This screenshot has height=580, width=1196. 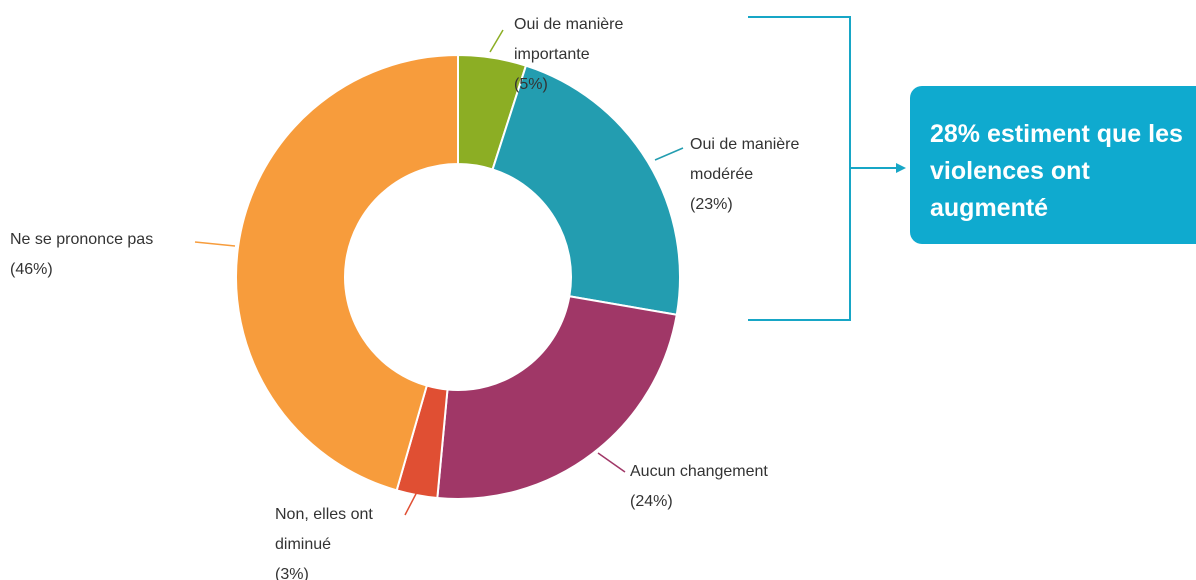 I want to click on value-label: (24%), so click(x=651, y=501).